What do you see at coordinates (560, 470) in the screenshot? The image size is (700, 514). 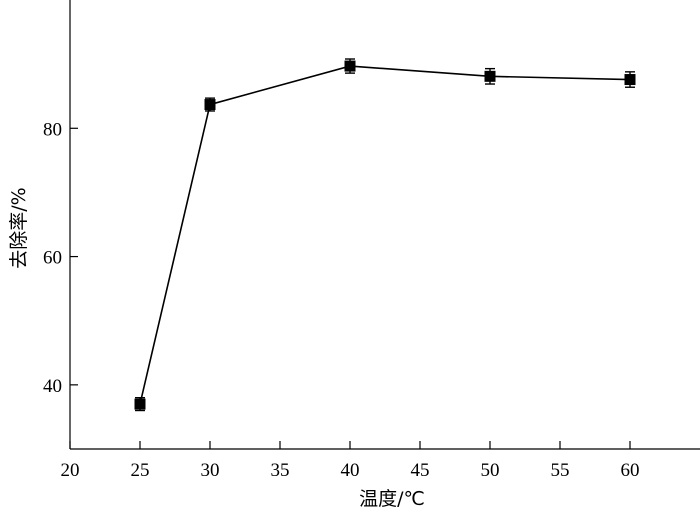 I see `x-tick-label: 55` at bounding box center [560, 470].